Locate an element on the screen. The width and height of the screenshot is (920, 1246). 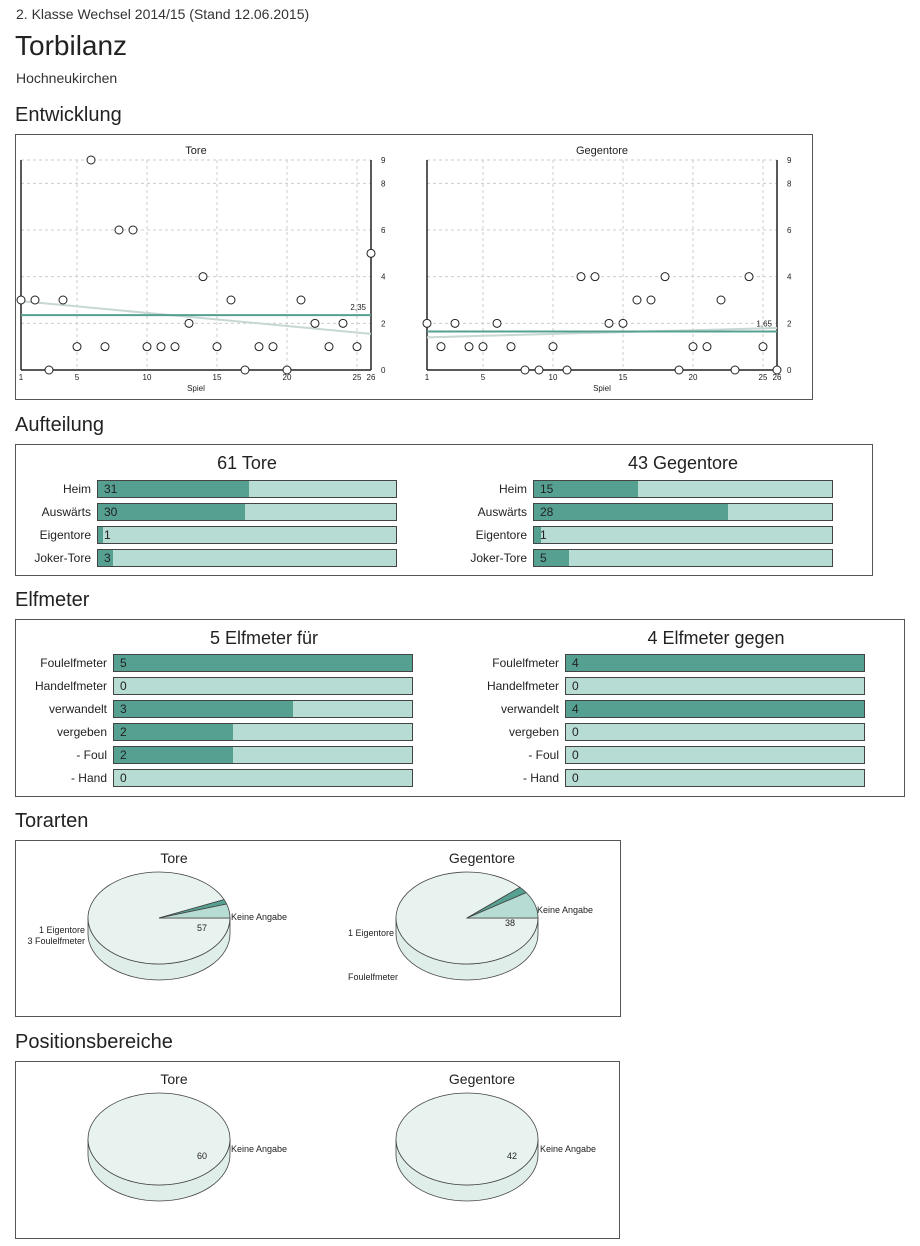
bar-chart-title: 61 Tore is located at coordinates (247, 463).